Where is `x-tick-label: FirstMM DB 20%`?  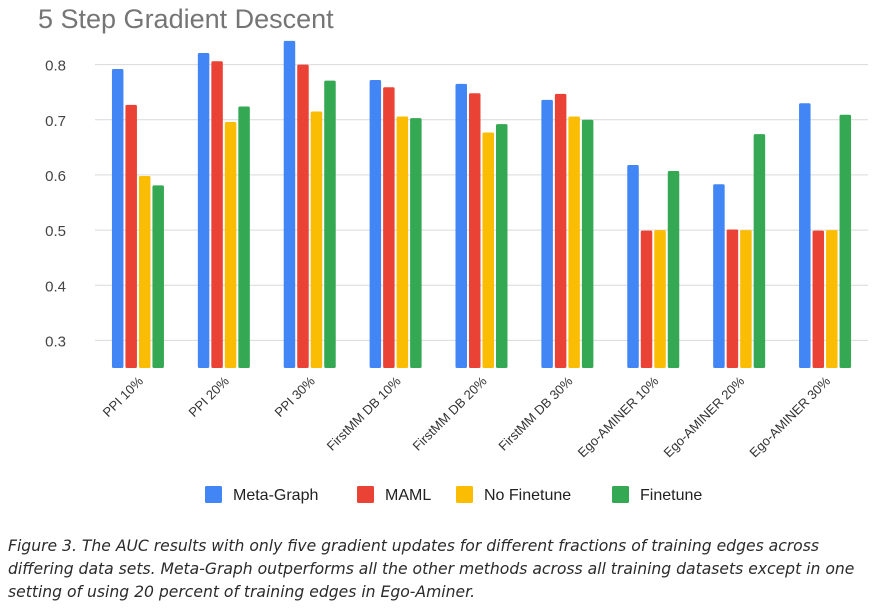
x-tick-label: FirstMM DB 20% is located at coordinates (450, 413).